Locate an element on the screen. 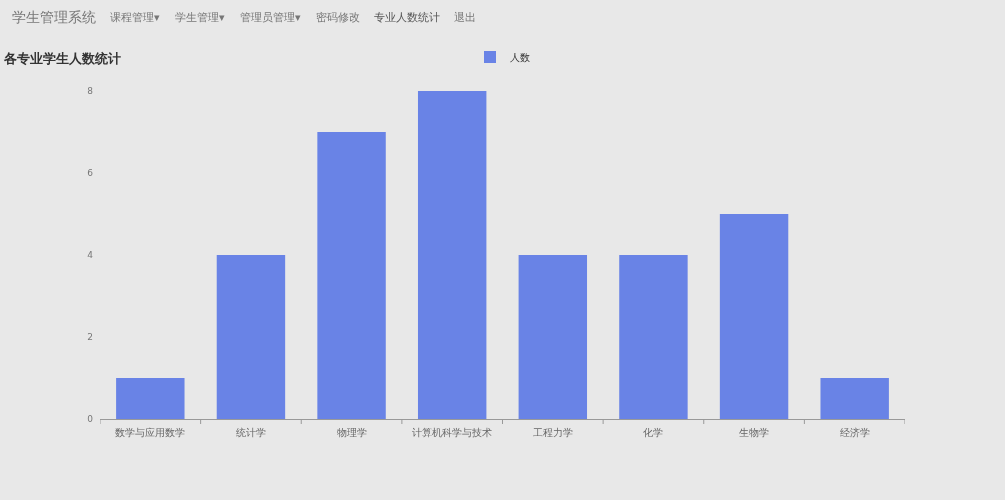  text: 退出 is located at coordinates (465, 17).